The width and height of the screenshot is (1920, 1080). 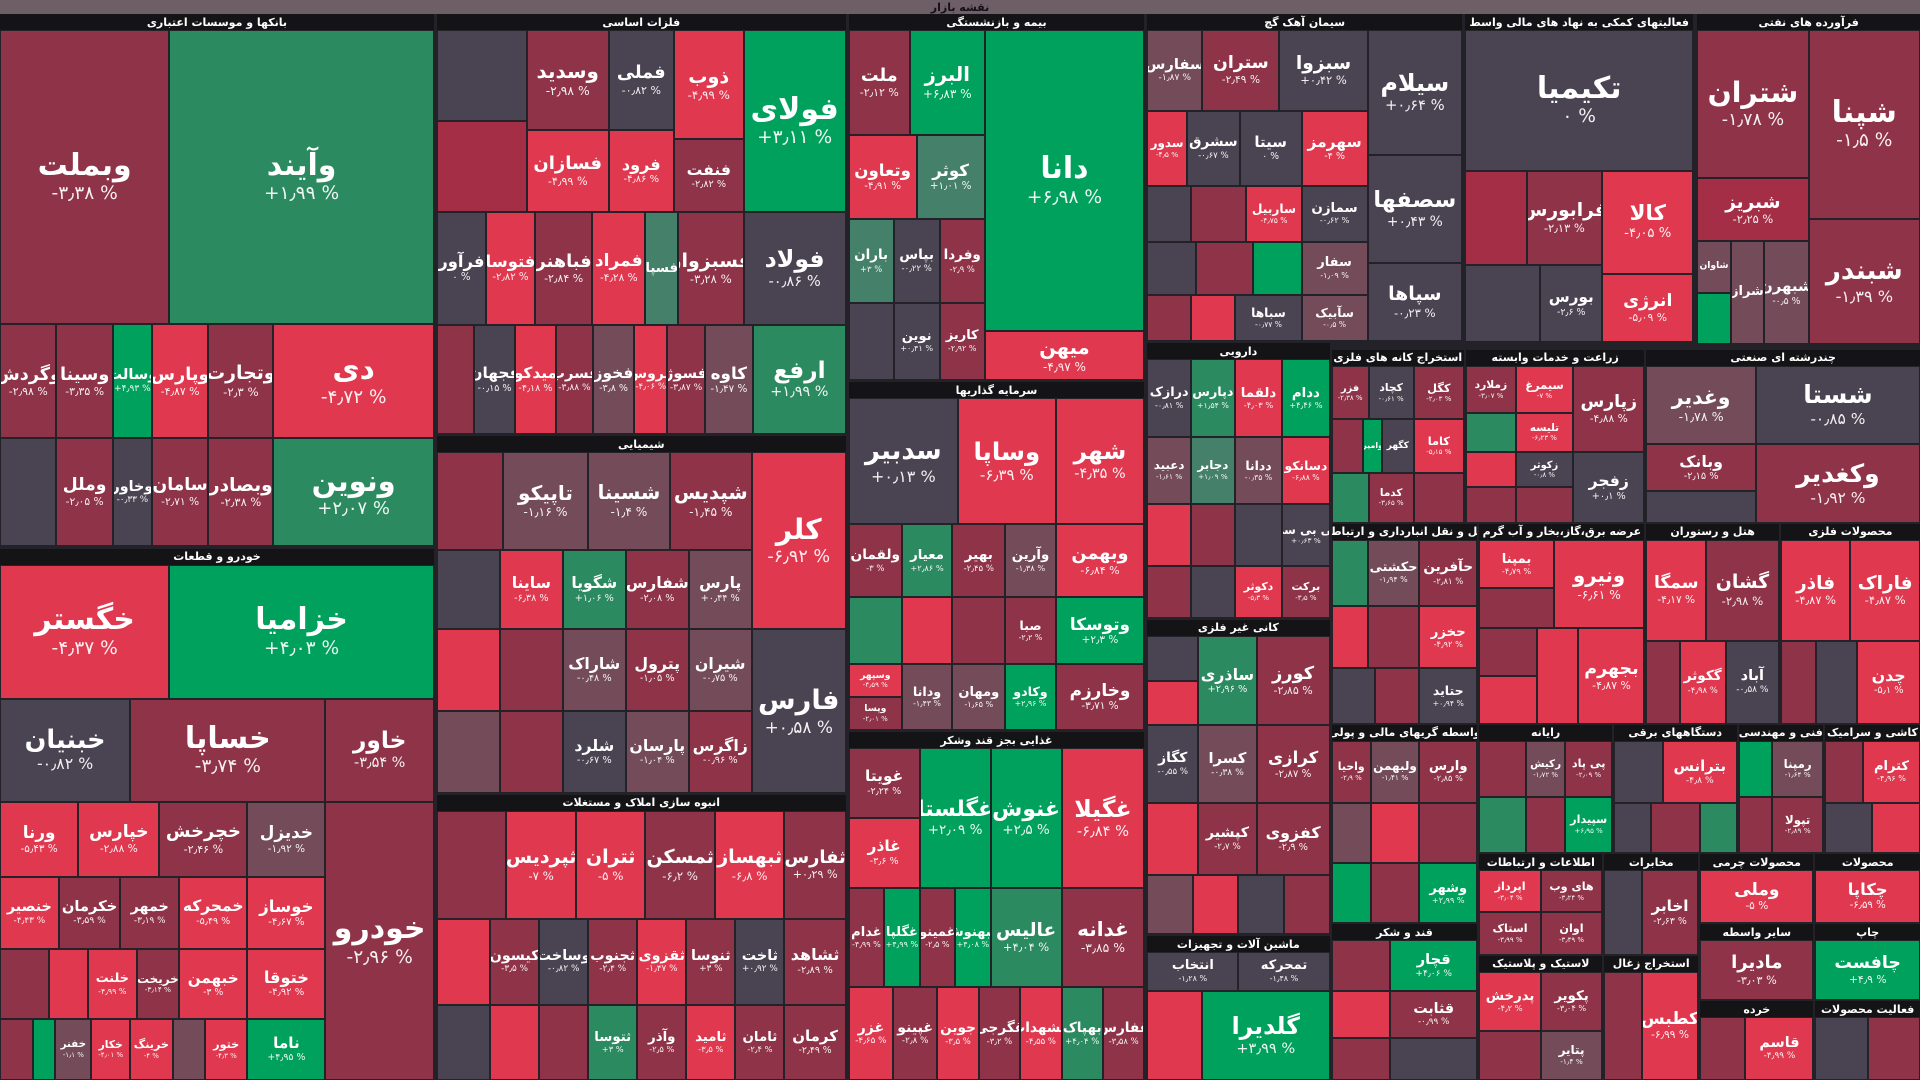 I want to click on stock-tile: قچار +۴٫۰۶ %, so click(x=1433, y=965).